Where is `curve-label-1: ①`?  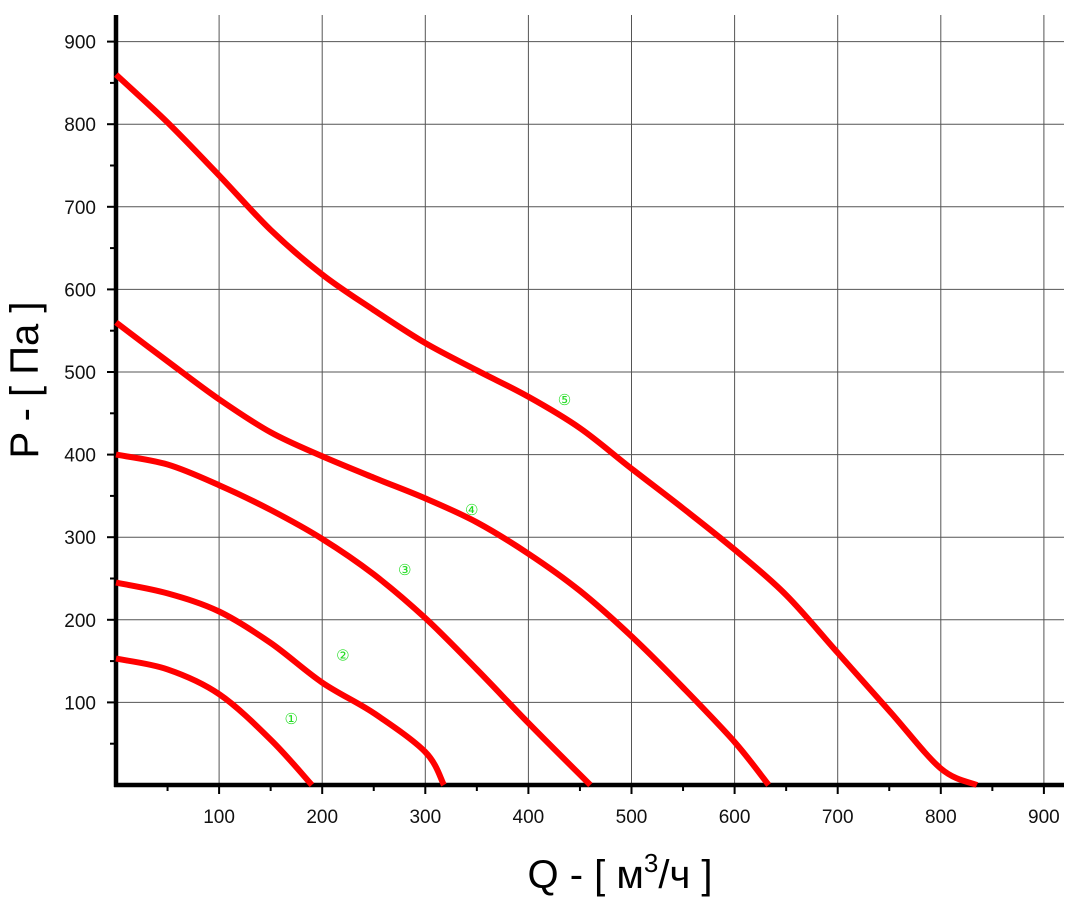
curve-label-1: ① is located at coordinates (291, 719).